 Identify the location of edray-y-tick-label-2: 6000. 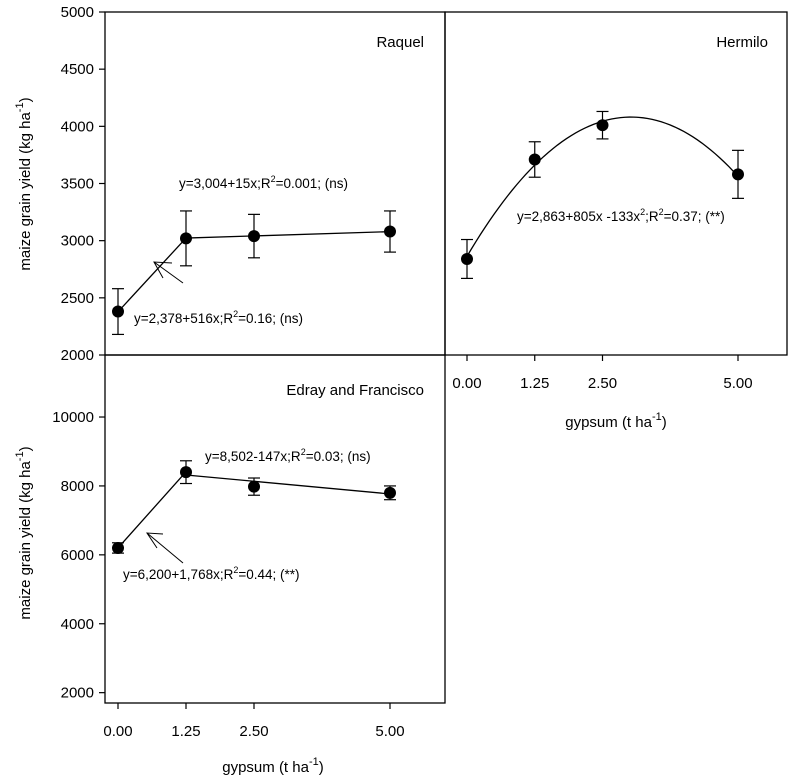
(77, 555).